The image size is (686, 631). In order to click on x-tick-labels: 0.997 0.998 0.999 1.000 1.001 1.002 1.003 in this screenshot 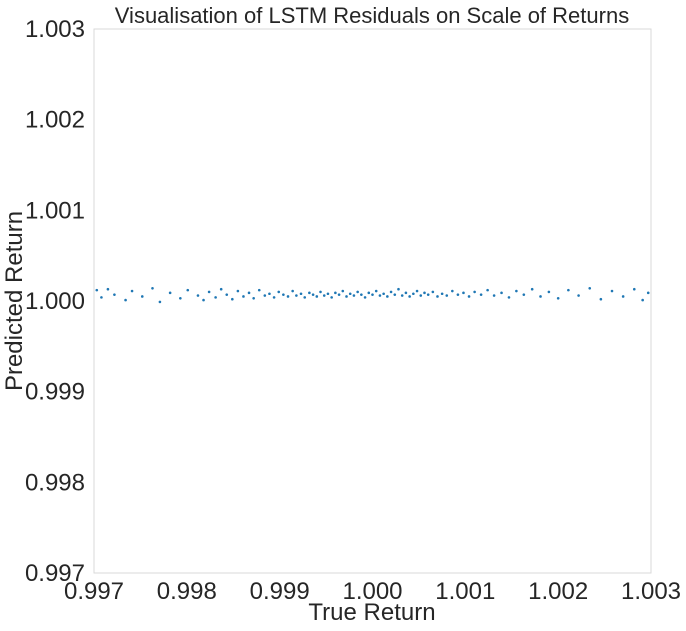, I will do `click(372, 591)`.